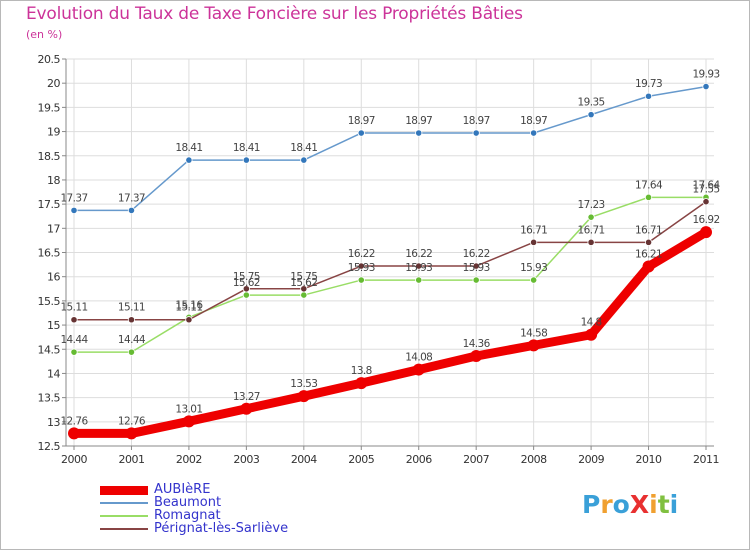 This screenshot has width=750, height=550. I want to click on x-tick-label: 2003, so click(246, 459).